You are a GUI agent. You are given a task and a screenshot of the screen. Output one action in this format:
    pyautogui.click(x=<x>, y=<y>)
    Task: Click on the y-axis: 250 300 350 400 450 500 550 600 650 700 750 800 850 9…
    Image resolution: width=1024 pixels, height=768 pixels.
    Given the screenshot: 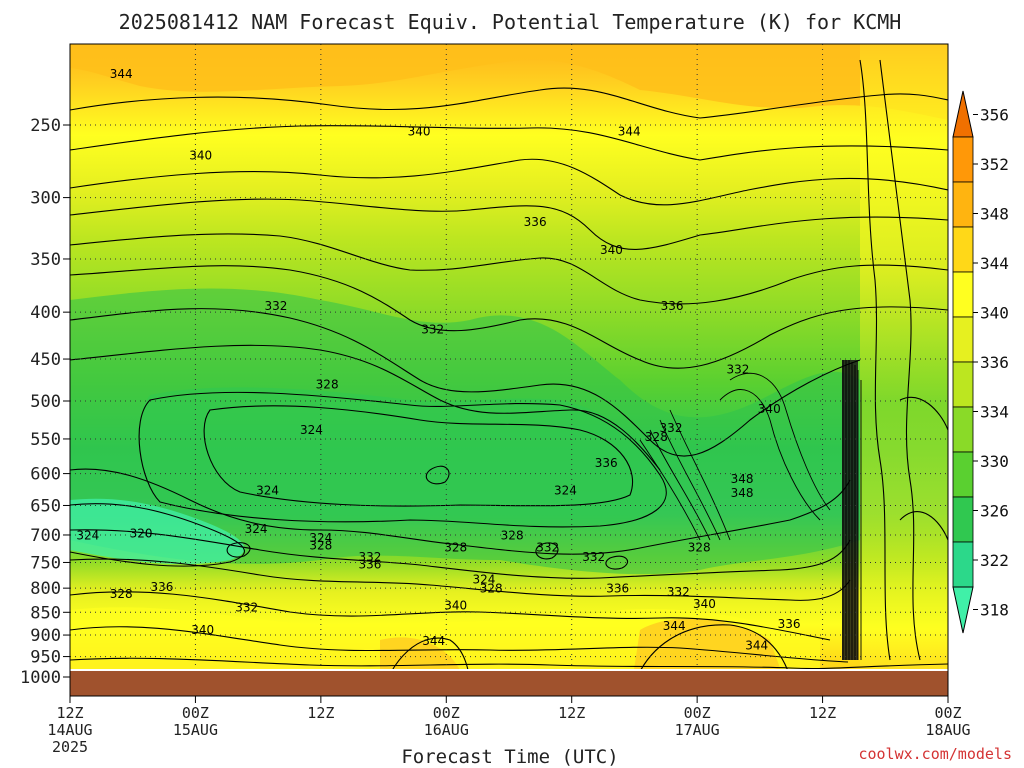 What is the action you would take?
    pyautogui.click(x=45, y=402)
    